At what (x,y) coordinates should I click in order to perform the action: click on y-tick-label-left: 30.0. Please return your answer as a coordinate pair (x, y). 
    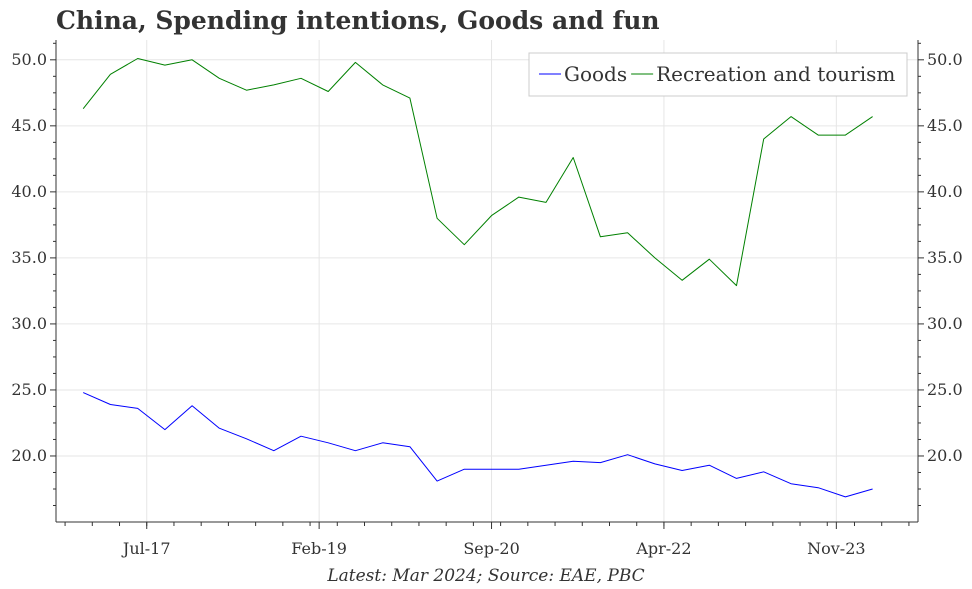
    Looking at the image, I should click on (29, 323).